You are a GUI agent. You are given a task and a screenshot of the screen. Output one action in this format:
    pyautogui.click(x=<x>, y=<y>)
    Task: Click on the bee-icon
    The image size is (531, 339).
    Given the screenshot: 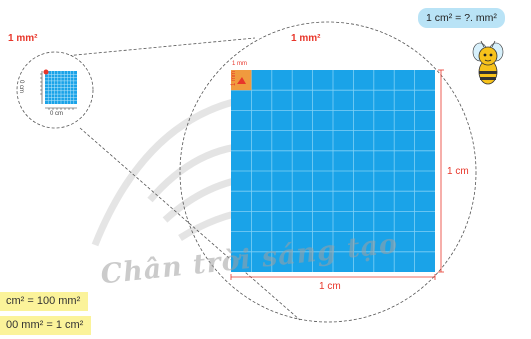 What is the action you would take?
    pyautogui.click(x=488, y=62)
    